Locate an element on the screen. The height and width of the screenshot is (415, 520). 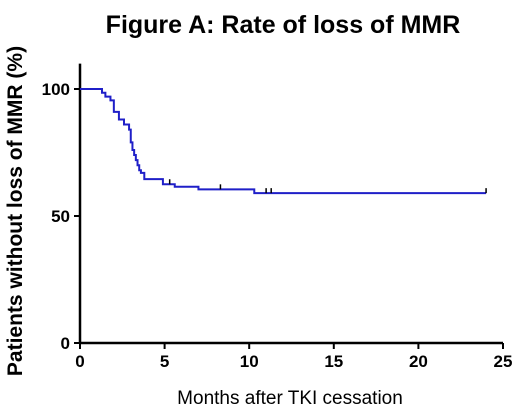
x-tick-label: 15 is located at coordinates (333, 361).